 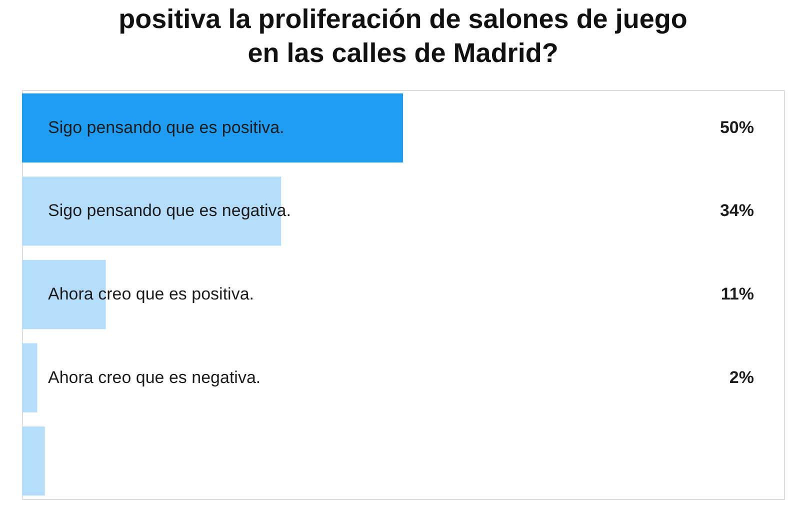 I want to click on y-tick-label: Ahora creo que es positiva., so click(x=151, y=294).